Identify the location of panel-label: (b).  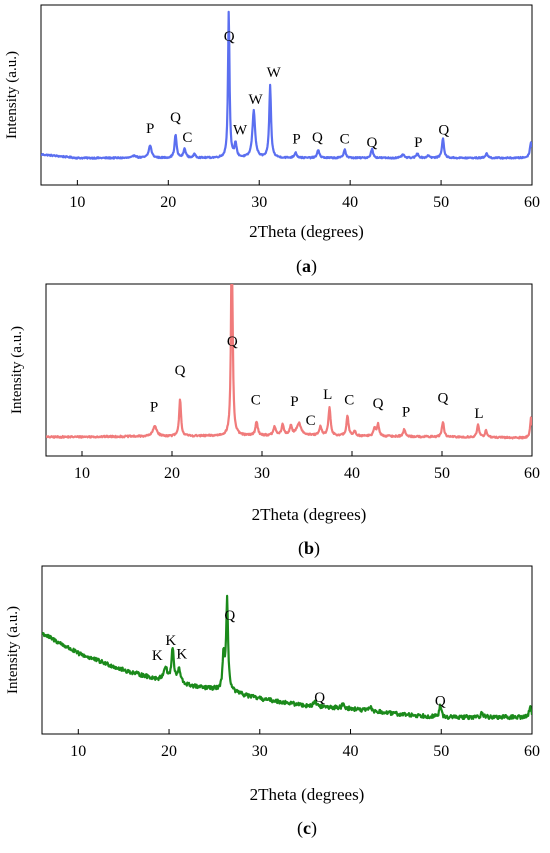
(309, 548).